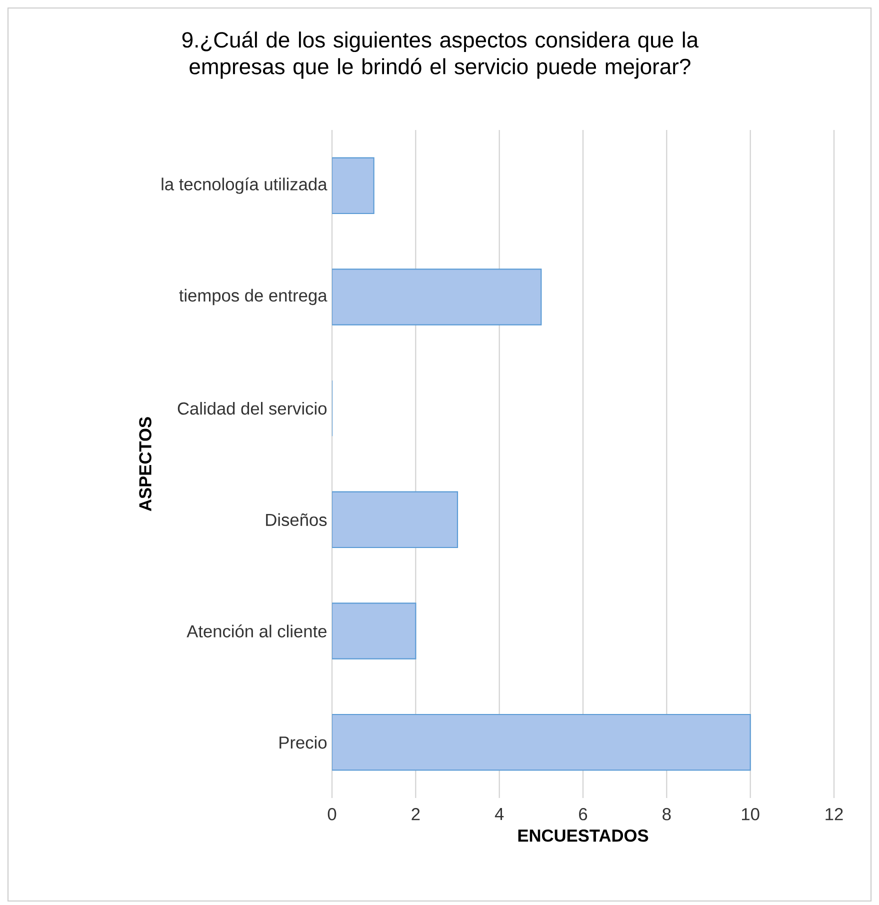 The height and width of the screenshot is (905, 879). I want to click on x-tick-label: 0, so click(332, 814).